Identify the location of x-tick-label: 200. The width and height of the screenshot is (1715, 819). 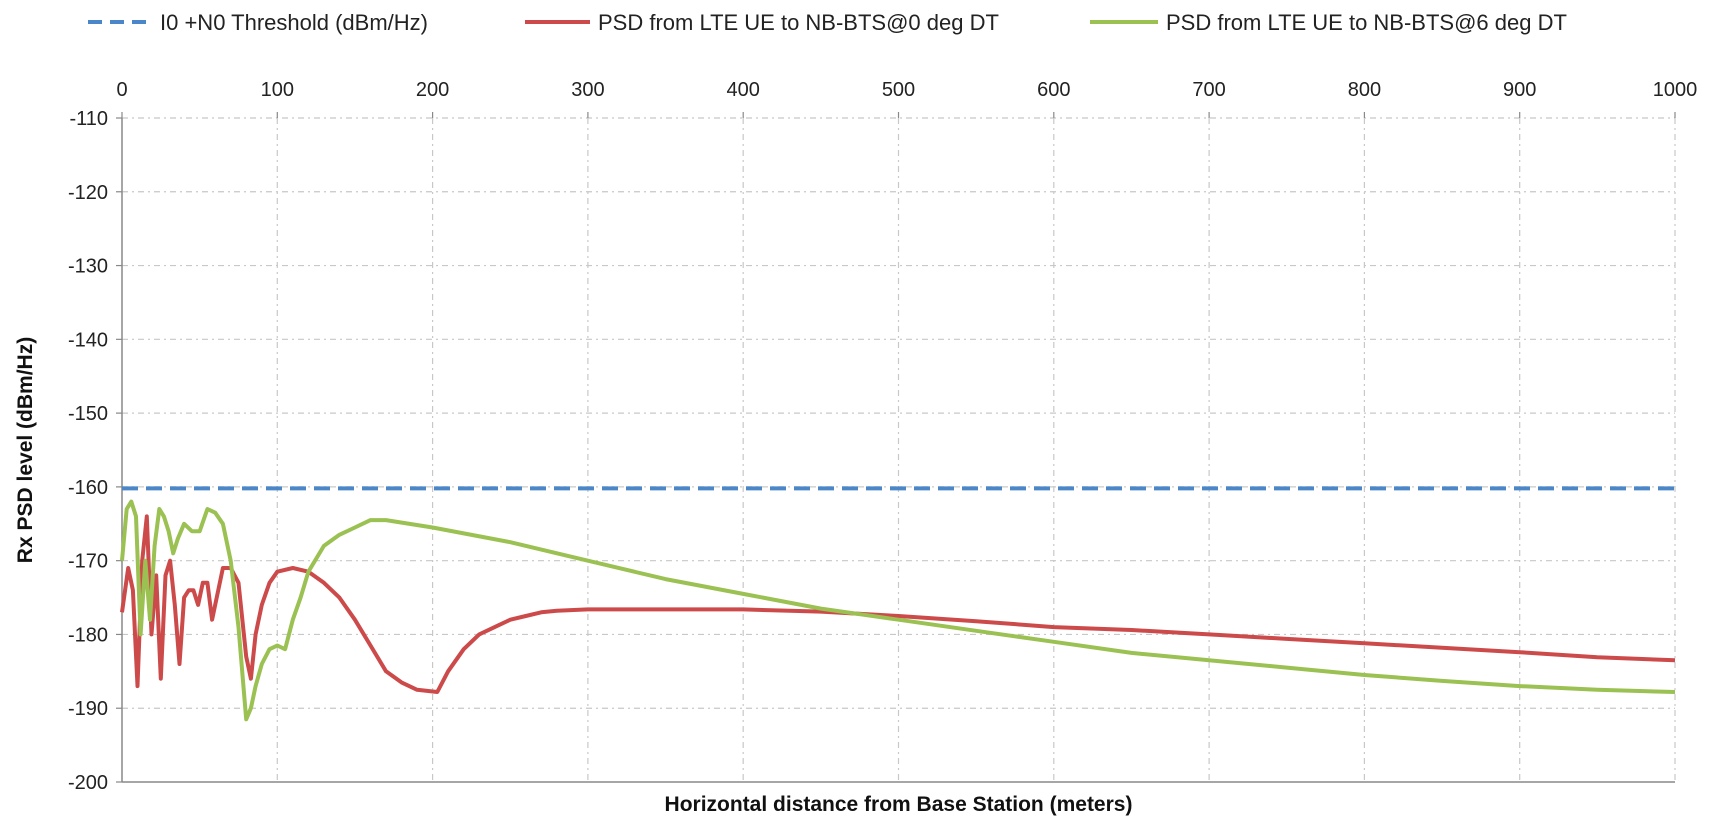
(432, 90).